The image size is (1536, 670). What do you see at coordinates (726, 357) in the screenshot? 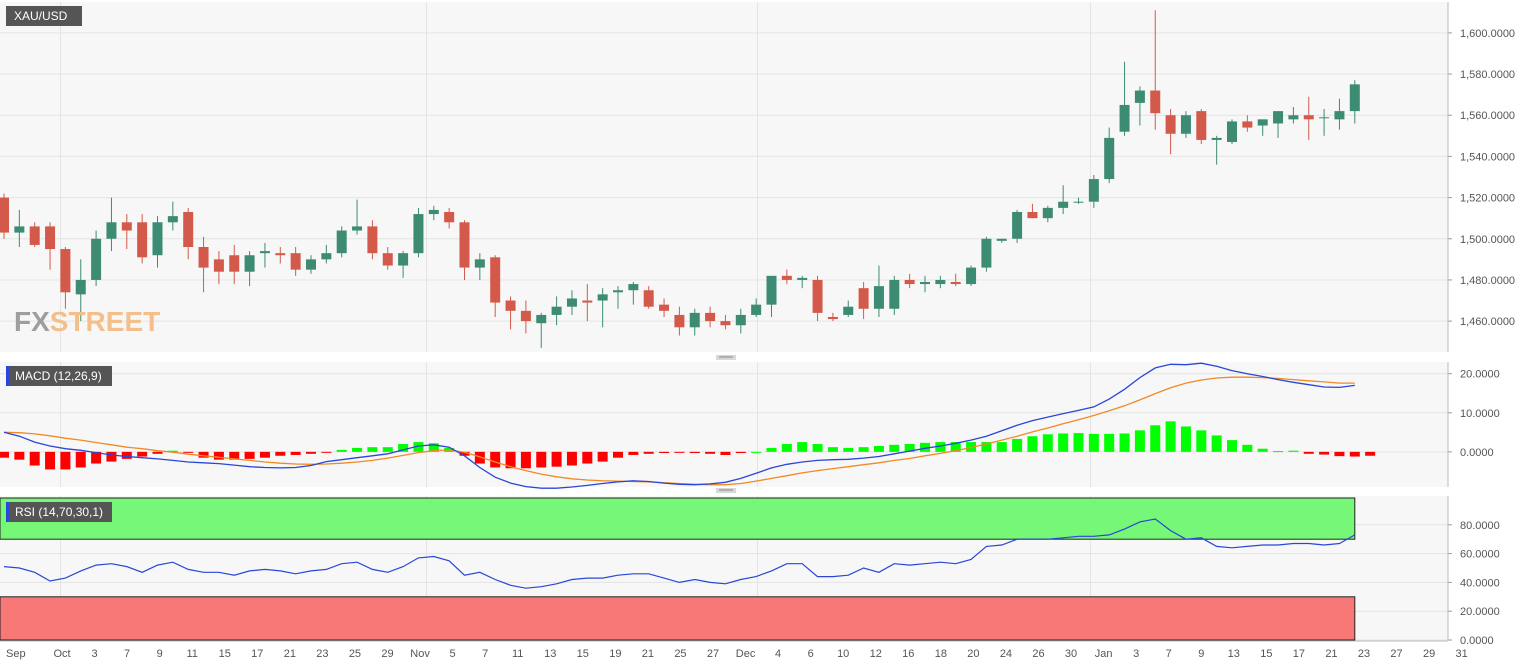
I see `price-resize-handle` at bounding box center [726, 357].